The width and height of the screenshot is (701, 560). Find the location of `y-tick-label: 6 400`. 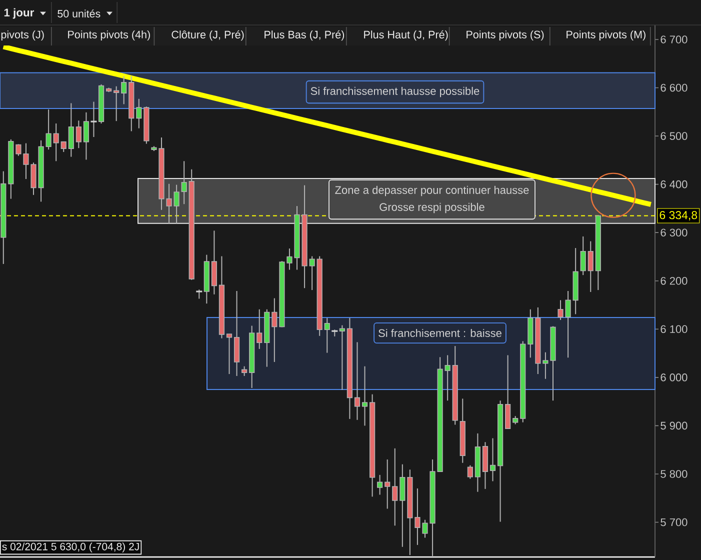

y-tick-label: 6 400 is located at coordinates (674, 184).